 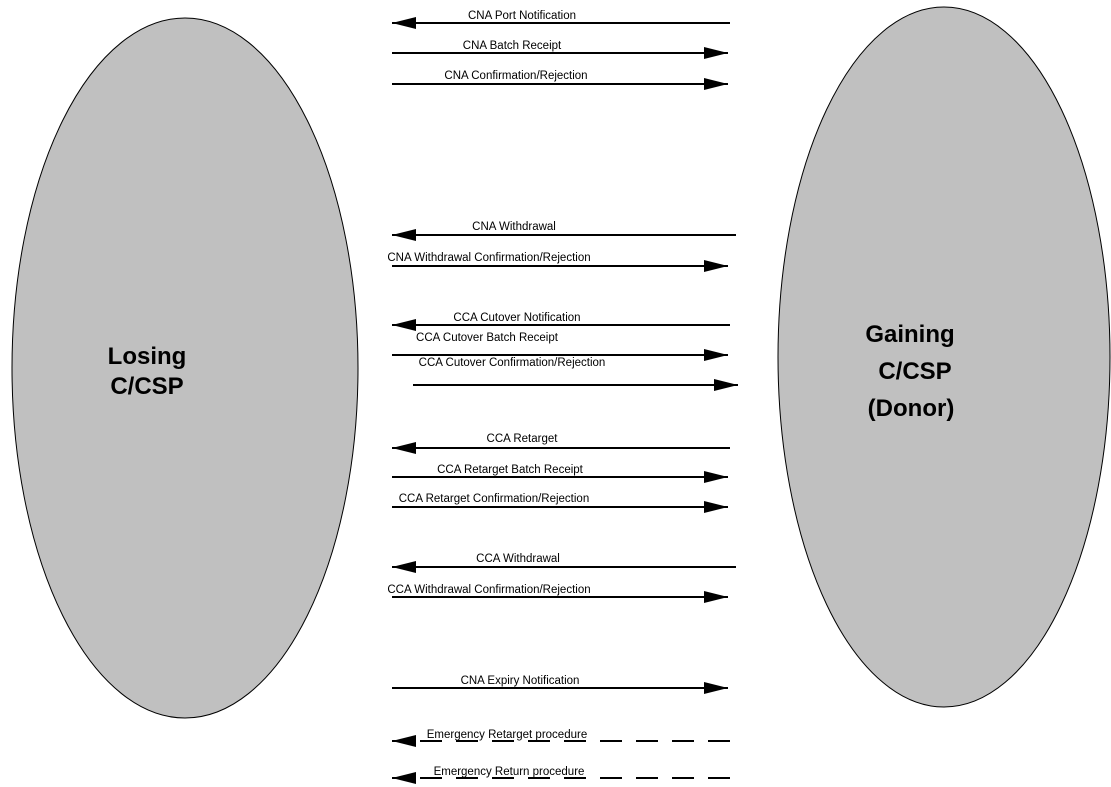 I want to click on message-cna-withdrawal-confirmation-rejection: CNA Withdrawal Confirmation/Rejection, so click(x=557, y=262).